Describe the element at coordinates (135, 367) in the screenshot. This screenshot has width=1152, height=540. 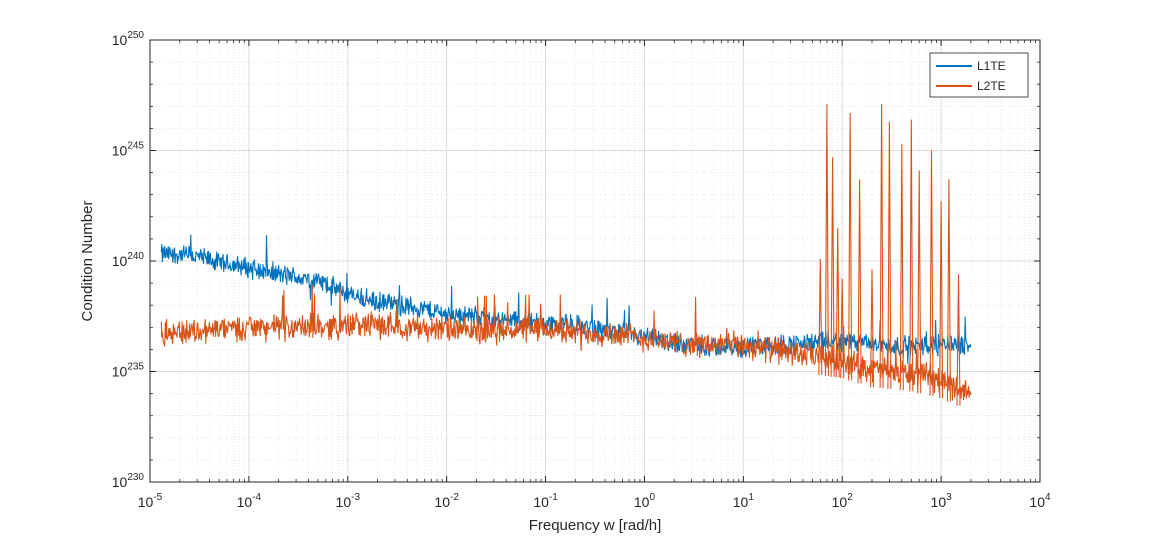
I see `tick-exponent: 235` at that location.